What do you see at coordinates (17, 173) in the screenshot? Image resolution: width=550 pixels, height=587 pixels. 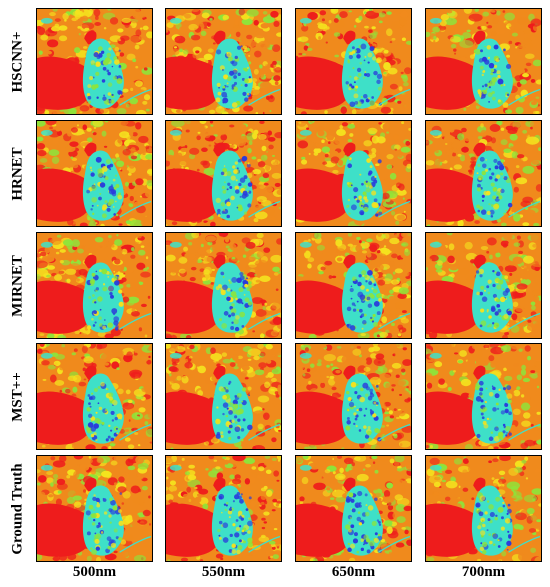 I see `row-label-text: HRNET` at bounding box center [17, 173].